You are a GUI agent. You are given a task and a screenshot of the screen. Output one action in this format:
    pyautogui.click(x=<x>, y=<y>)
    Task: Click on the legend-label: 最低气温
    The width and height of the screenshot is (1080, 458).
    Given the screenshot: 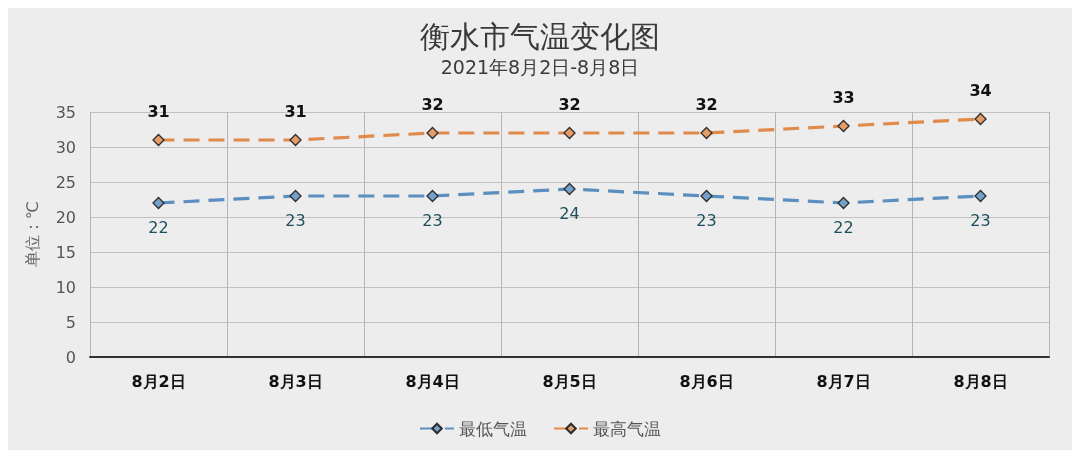 What is the action you would take?
    pyautogui.click(x=493, y=428)
    